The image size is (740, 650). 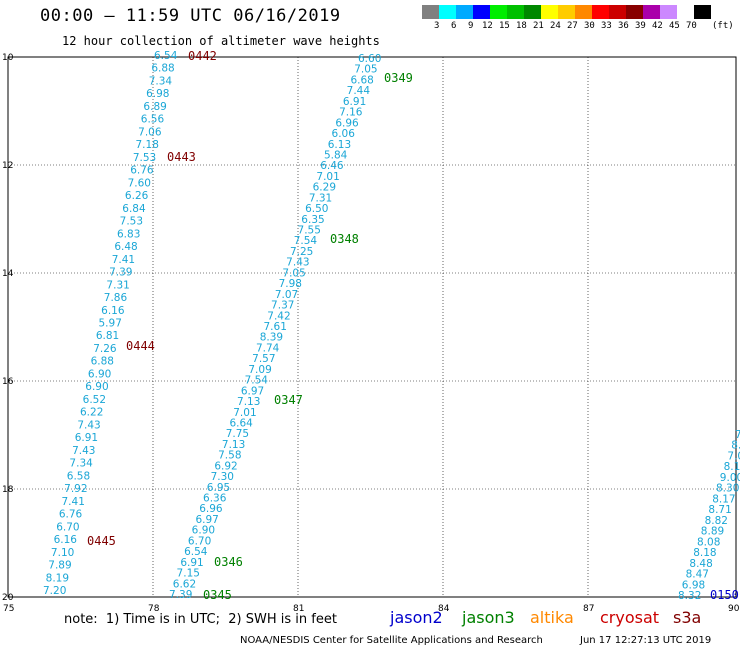 I want to click on swh-value: 7.18, so click(x=147, y=145).